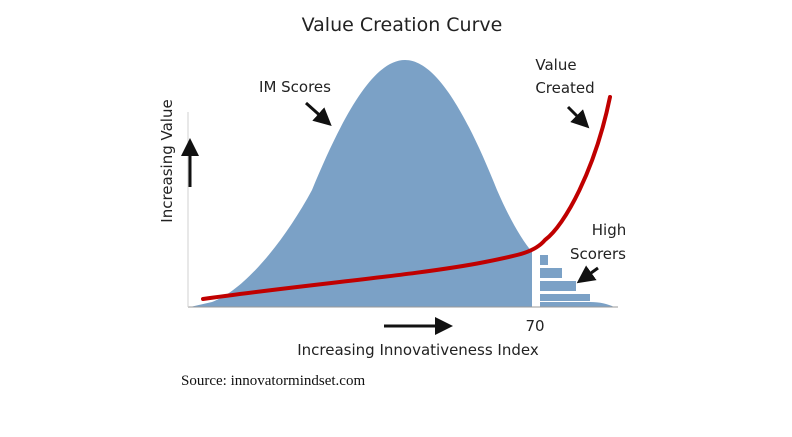  I want to click on high-scorers-tail, so click(577, 281).